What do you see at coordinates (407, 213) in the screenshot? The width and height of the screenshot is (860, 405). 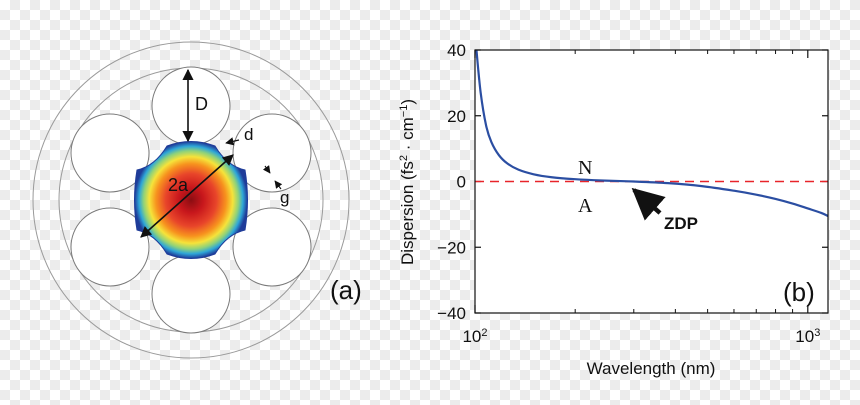 I see `y-axis-label-main: Dispersion (fs` at bounding box center [407, 213].